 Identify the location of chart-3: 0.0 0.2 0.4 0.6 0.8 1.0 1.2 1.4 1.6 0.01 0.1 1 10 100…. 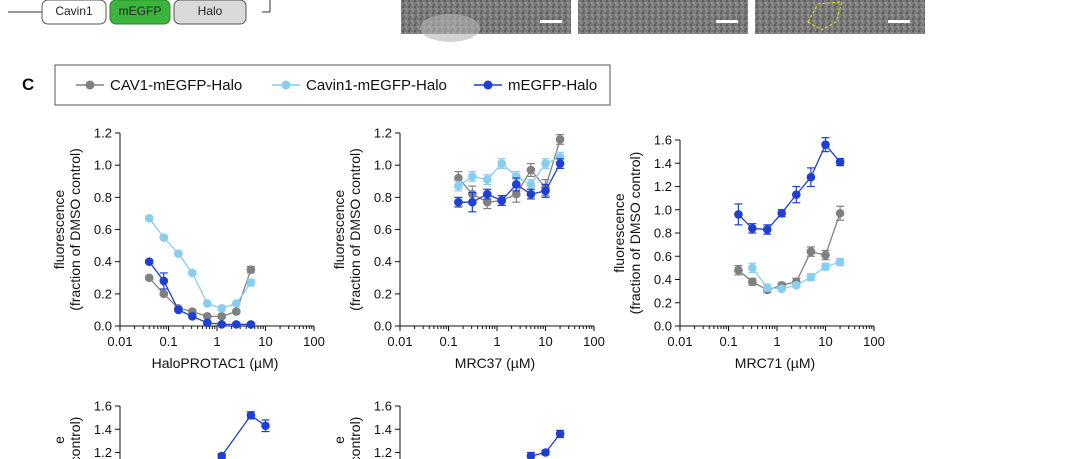
(748, 252).